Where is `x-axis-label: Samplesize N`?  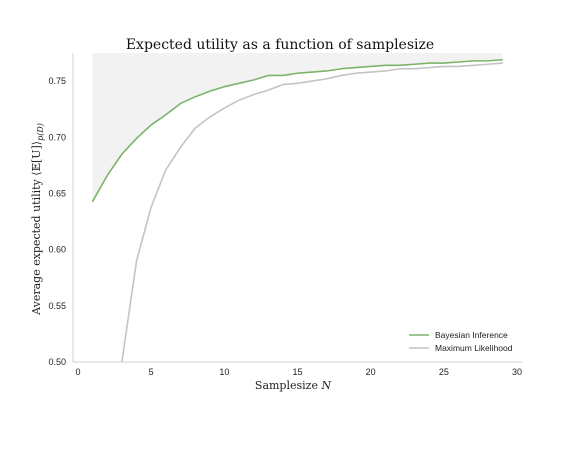 x-axis-label: Samplesize N is located at coordinates (293, 385).